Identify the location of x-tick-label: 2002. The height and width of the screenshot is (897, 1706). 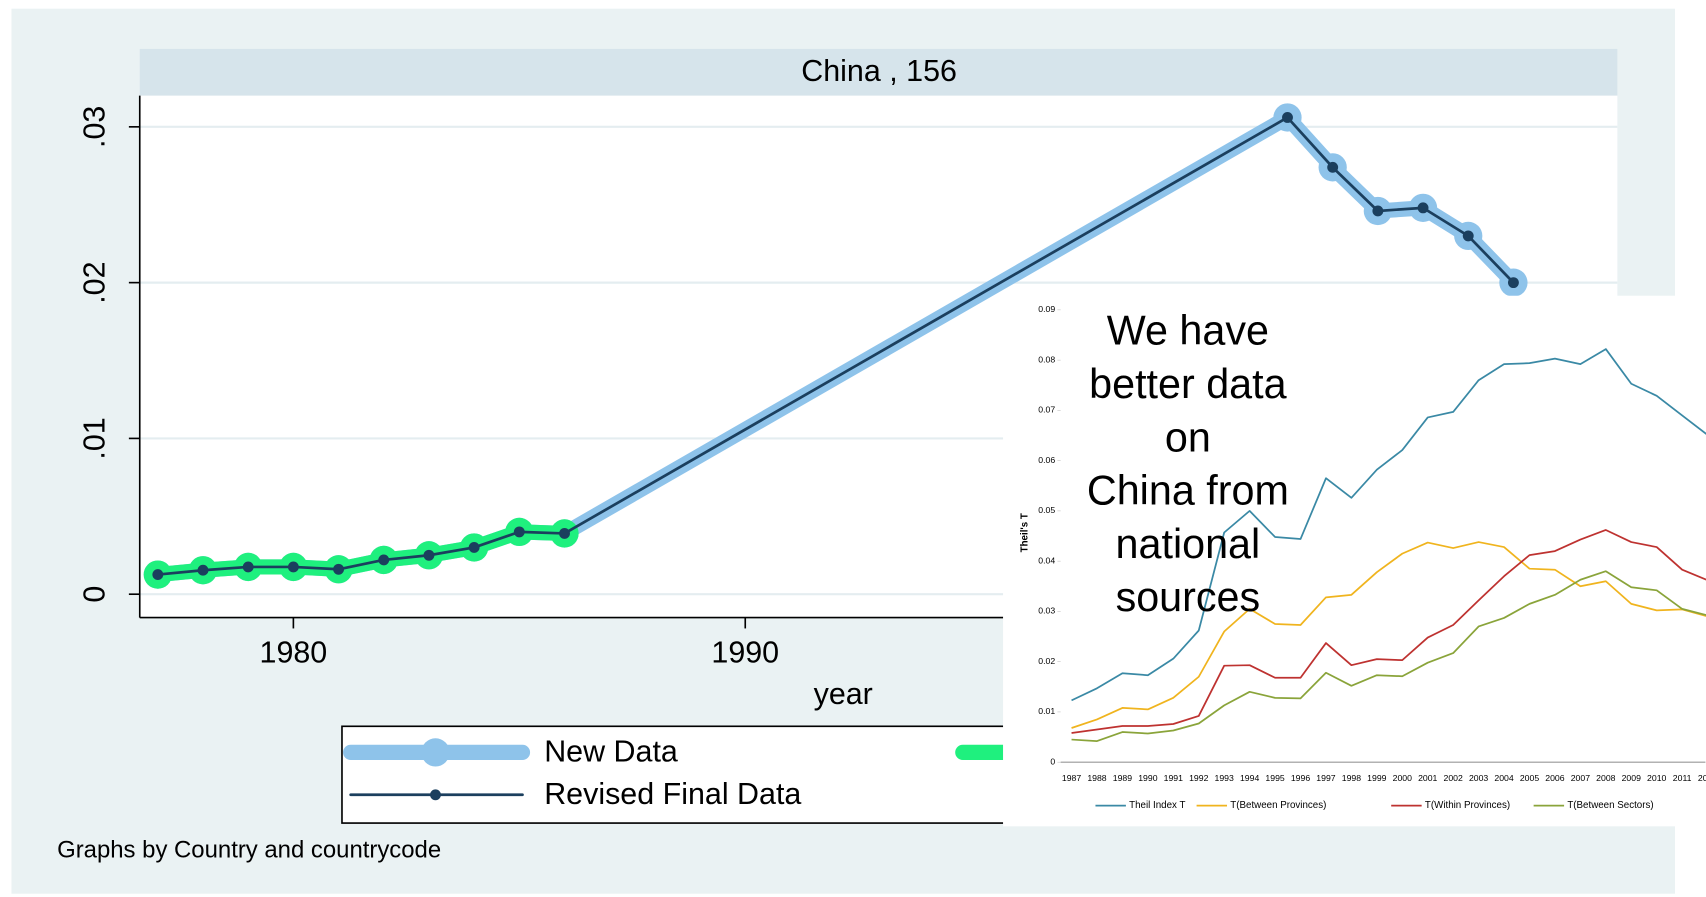
(1453, 778).